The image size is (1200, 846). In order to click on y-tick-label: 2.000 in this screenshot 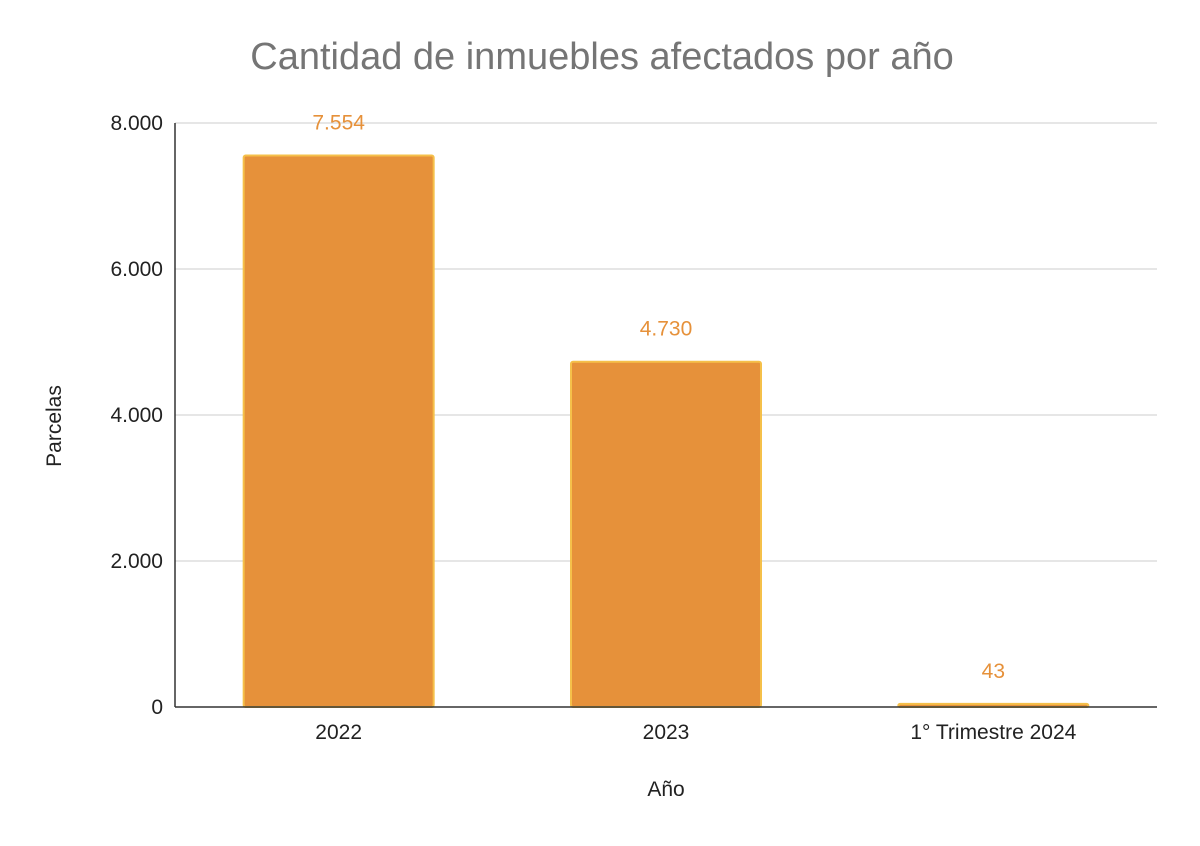, I will do `click(136, 561)`.